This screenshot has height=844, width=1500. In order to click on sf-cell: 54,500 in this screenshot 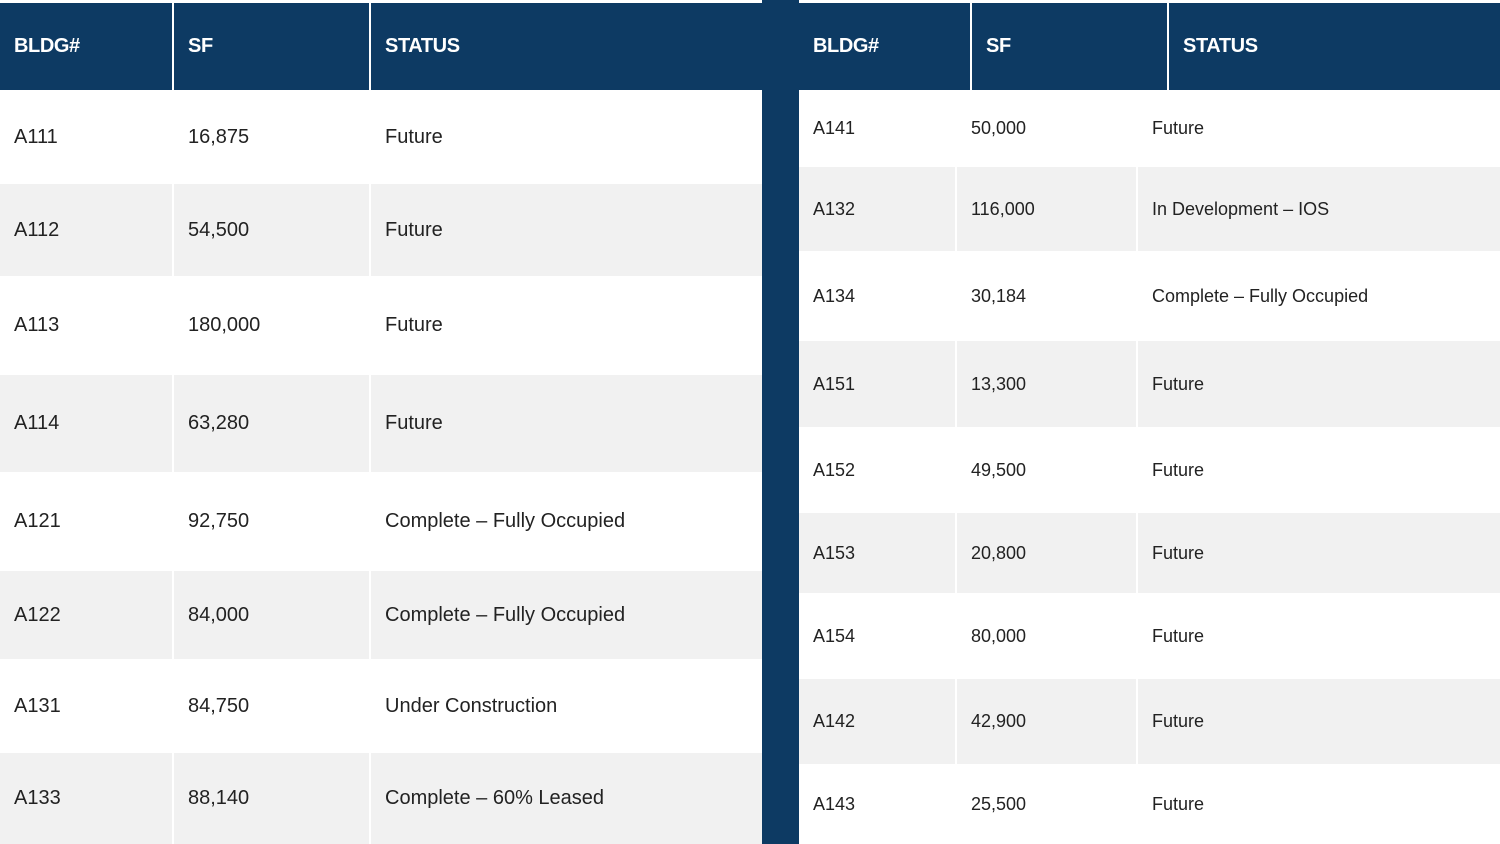, I will do `click(270, 230)`.